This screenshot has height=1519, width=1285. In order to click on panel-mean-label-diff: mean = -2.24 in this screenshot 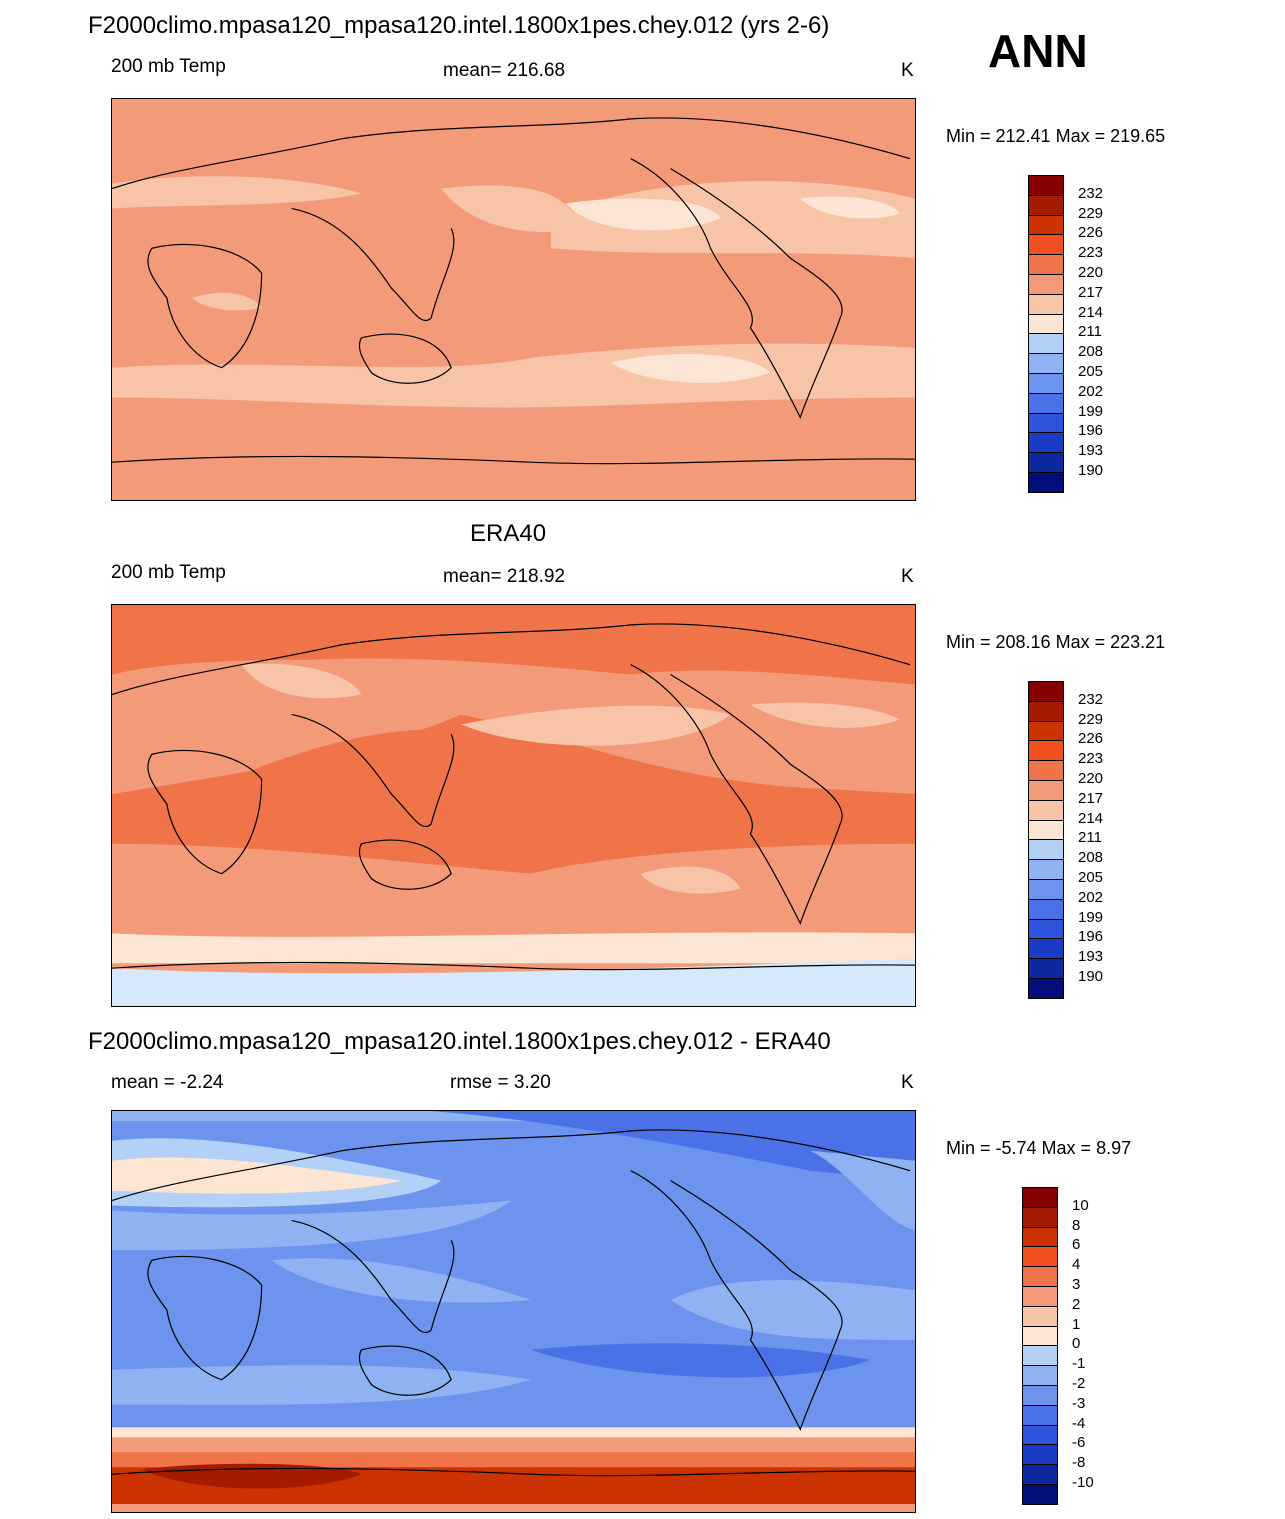, I will do `click(167, 1082)`.